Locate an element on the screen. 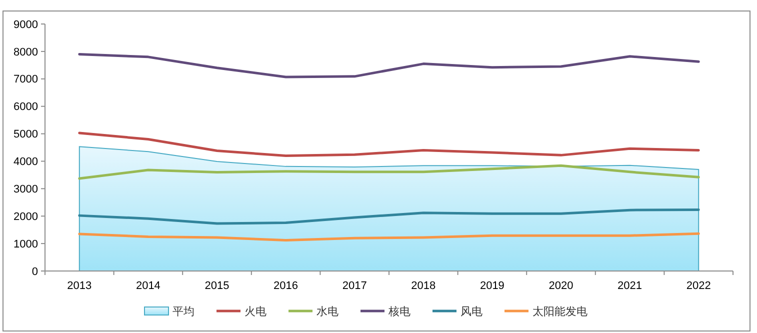 This screenshot has height=333, width=757. legend-label: 平均 is located at coordinates (183, 312).